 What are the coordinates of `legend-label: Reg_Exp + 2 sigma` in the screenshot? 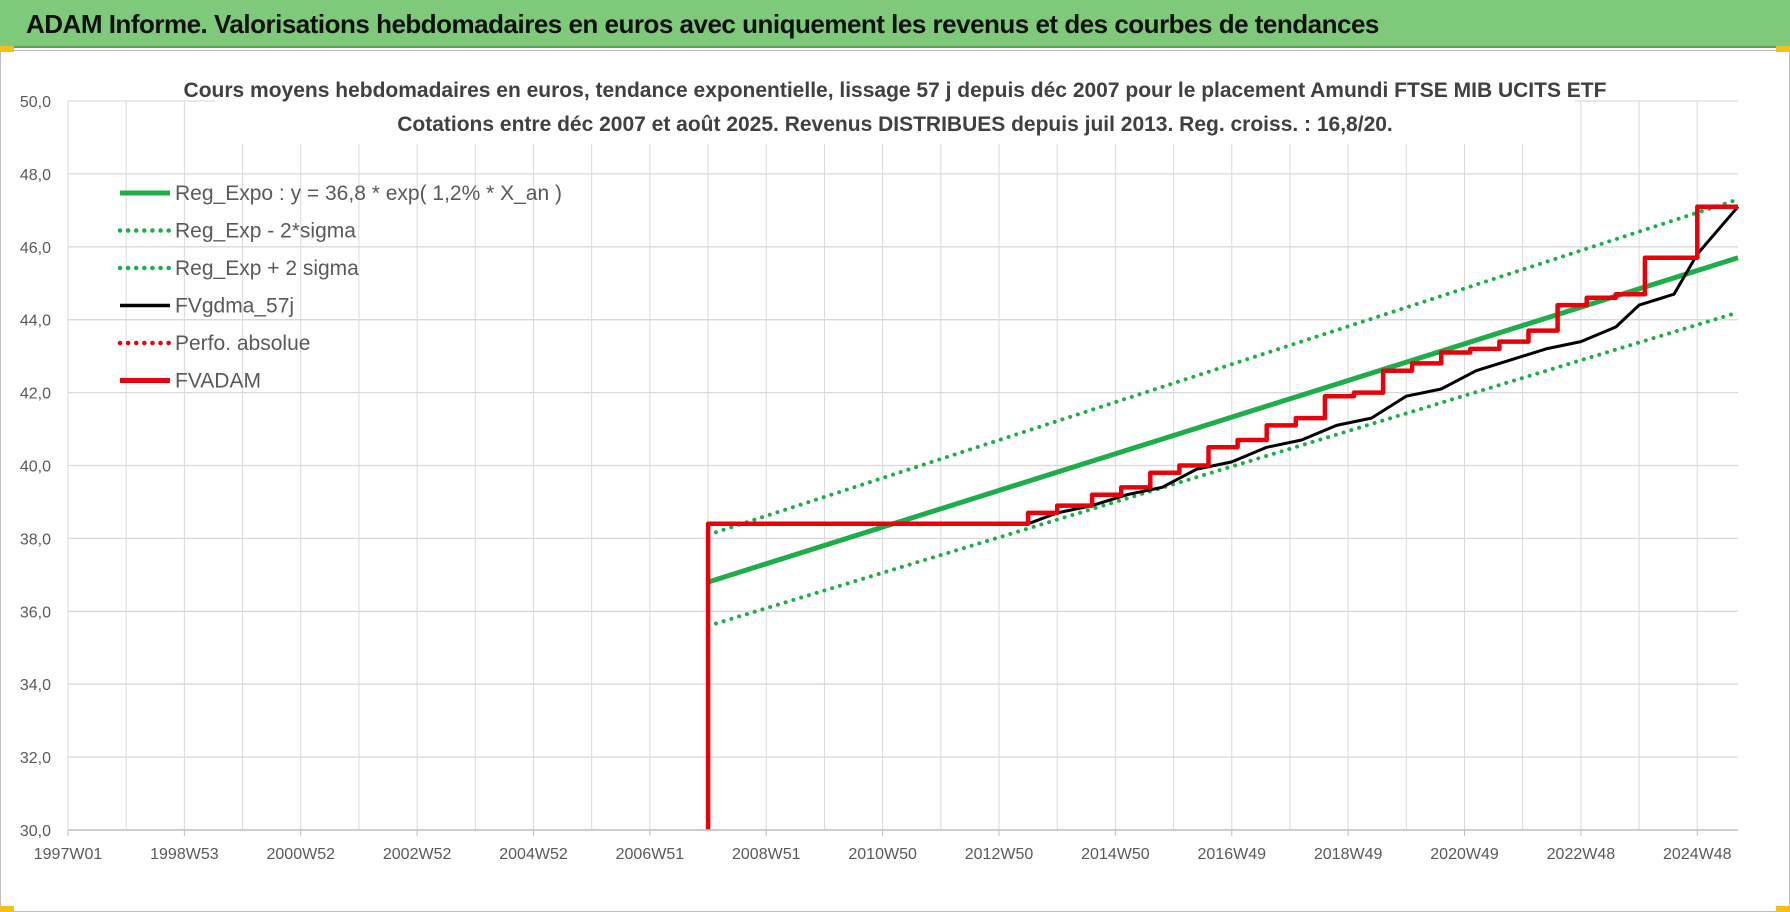 It's located at (267, 268).